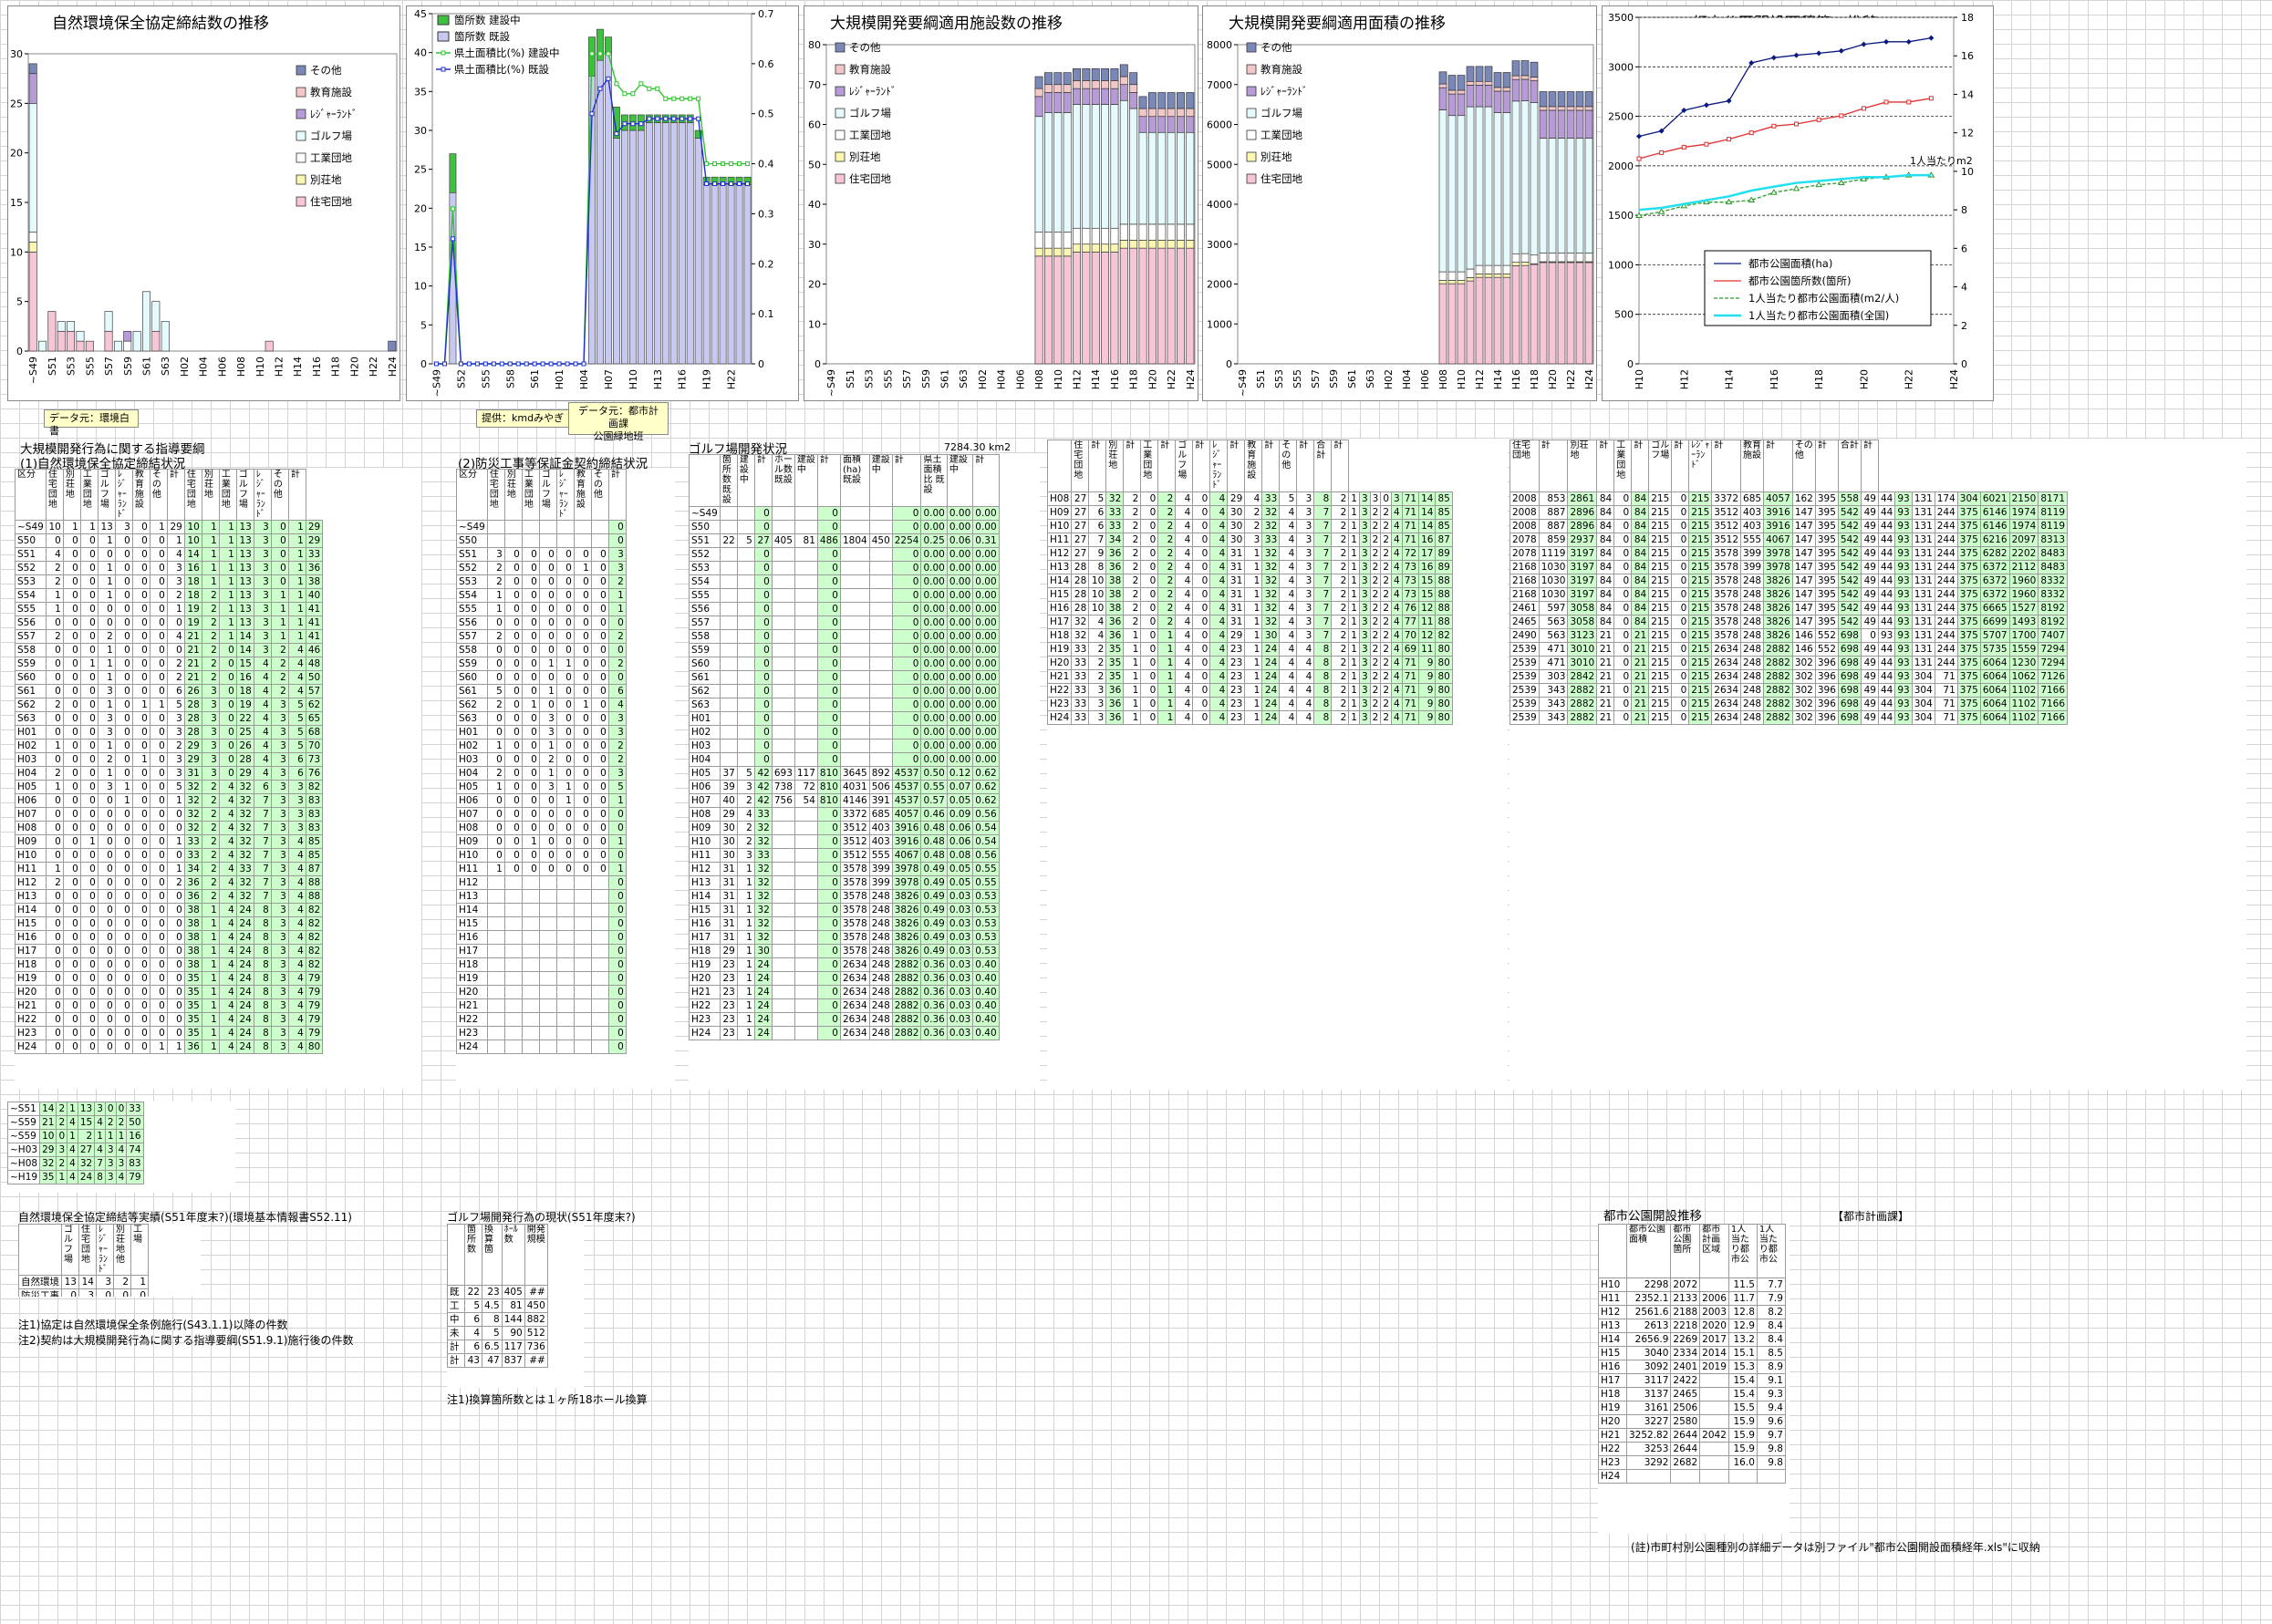 The image size is (2272, 1624). What do you see at coordinates (48, 1109) in the screenshot?
I see `table-cell: 14` at bounding box center [48, 1109].